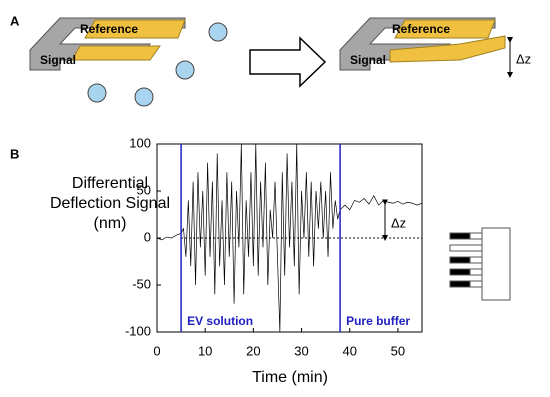  Describe the element at coordinates (147, 236) in the screenshot. I see `y-tick-label: 0` at that location.